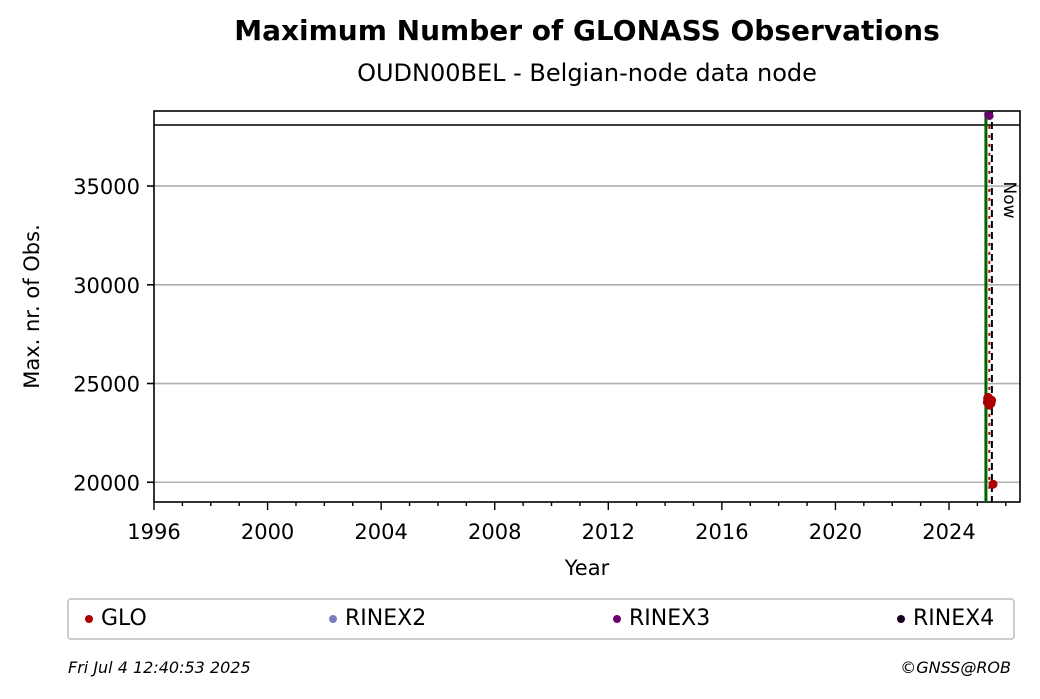 The height and width of the screenshot is (699, 1040). What do you see at coordinates (159, 667) in the screenshot?
I see `footer-timestamp: Fri Jul 4 12:40:53 2025` at bounding box center [159, 667].